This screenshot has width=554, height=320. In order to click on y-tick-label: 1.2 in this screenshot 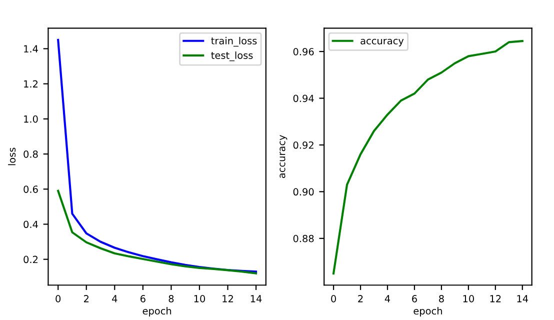, I will do `click(31, 84)`.